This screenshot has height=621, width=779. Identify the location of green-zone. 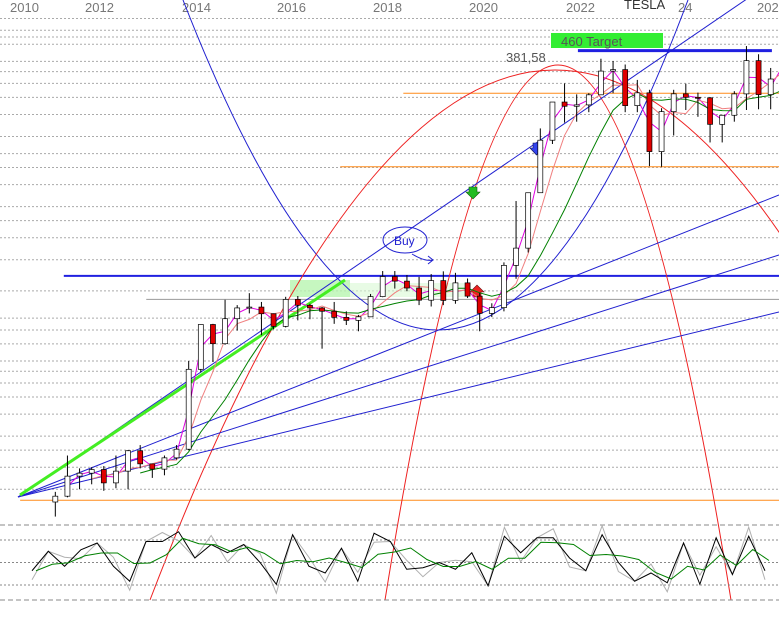
(320, 288).